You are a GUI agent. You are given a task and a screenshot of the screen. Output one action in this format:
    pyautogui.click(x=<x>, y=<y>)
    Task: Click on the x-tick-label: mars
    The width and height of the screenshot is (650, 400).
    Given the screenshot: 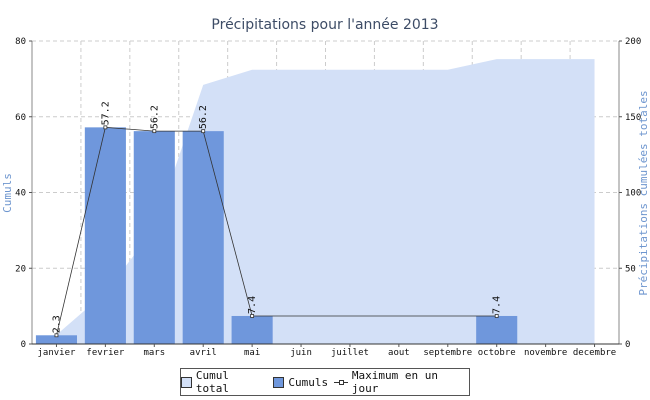 What is the action you would take?
    pyautogui.click(x=154, y=353)
    